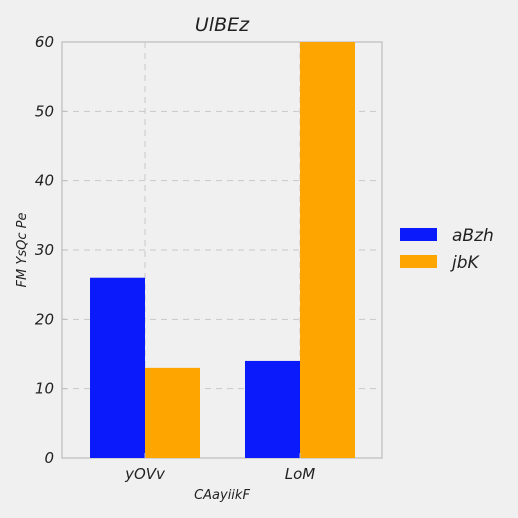 This screenshot has height=518, width=518. Describe the element at coordinates (44, 389) in the screenshot. I see `y-tick-label: 10` at that location.